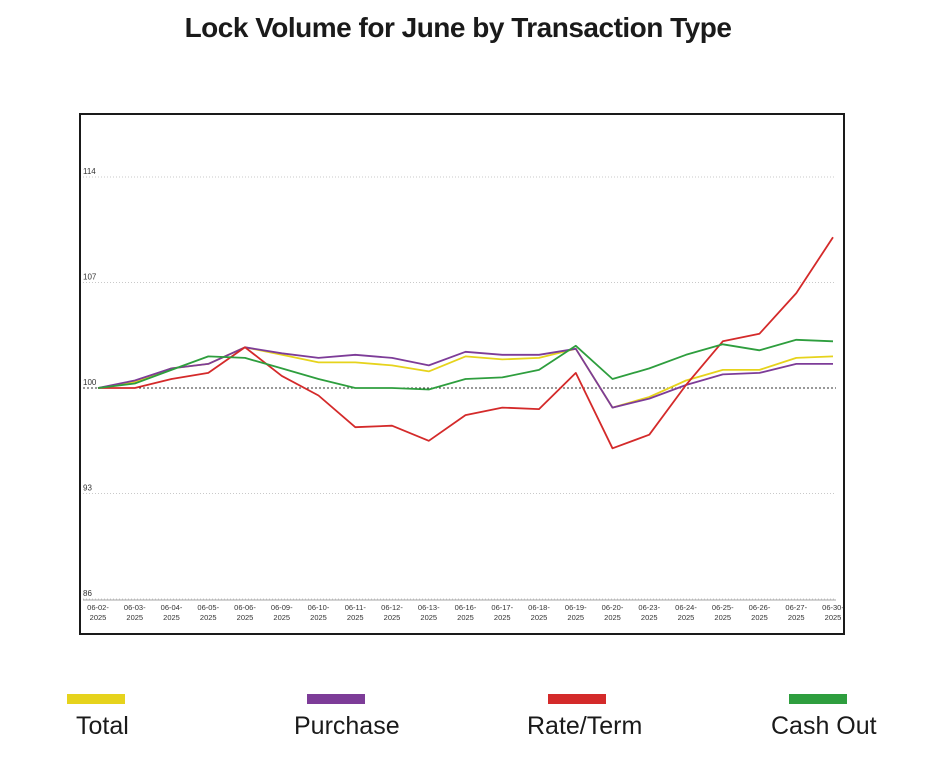 This screenshot has height=775, width=929. What do you see at coordinates (89, 171) in the screenshot?
I see `y-tick-label: 114` at bounding box center [89, 171].